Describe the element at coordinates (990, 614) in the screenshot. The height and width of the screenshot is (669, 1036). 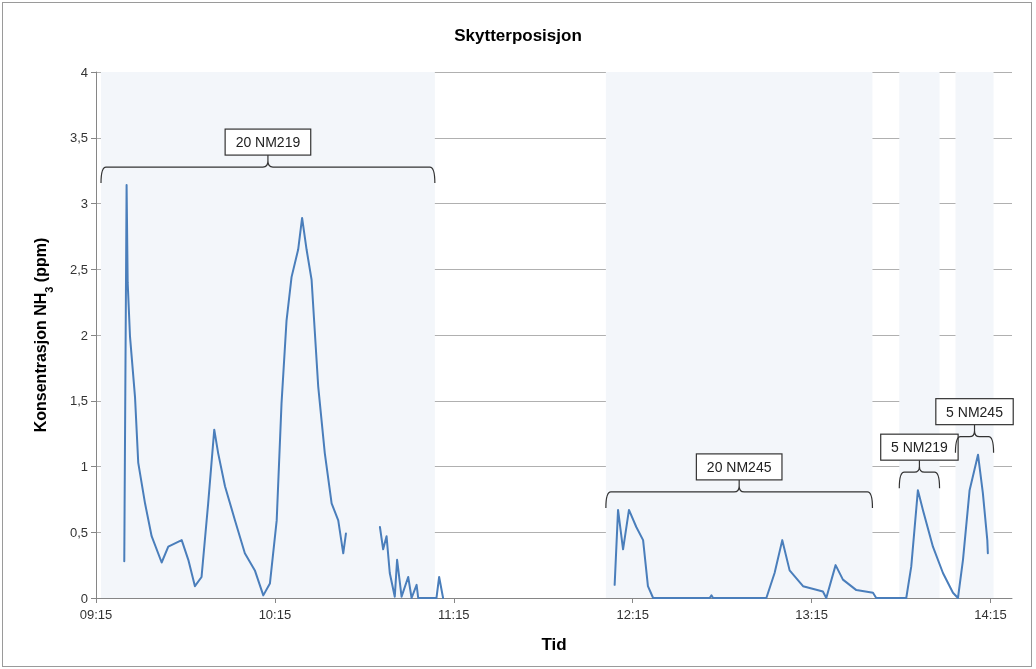
I see `x-tick-label: 14:15` at that location.